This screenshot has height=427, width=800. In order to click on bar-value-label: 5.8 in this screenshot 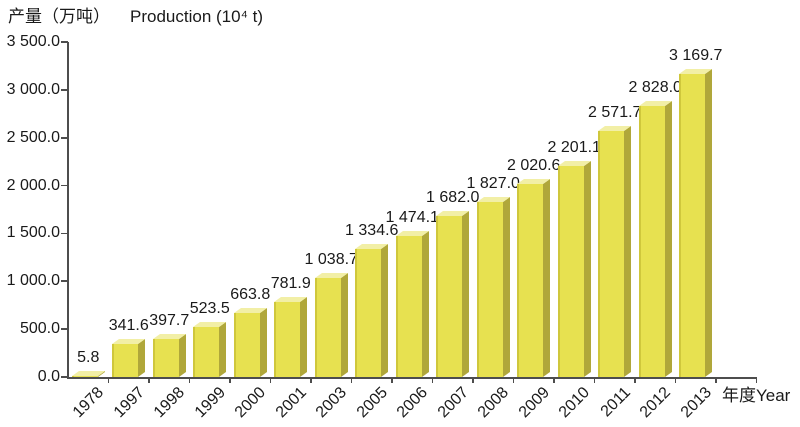, I will do `click(88, 358)`.